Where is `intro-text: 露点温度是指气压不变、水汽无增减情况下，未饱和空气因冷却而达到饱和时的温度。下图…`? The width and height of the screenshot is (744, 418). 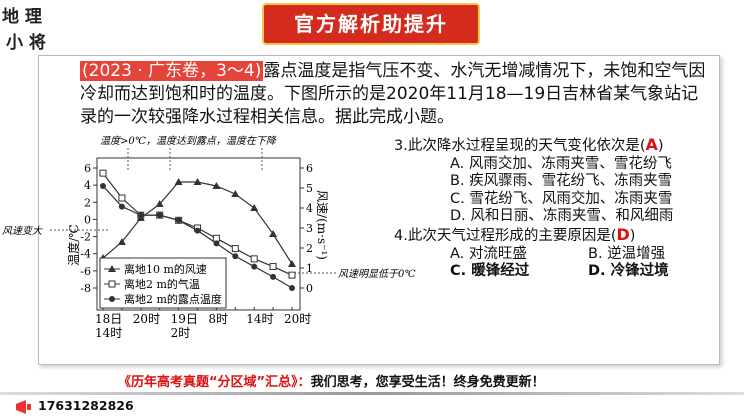
intro-text: 露点温度是指气压不变、水汽无增减情况下，未饱和空气因冷却而达到饱和时的温度。下图… is located at coordinates (393, 94).